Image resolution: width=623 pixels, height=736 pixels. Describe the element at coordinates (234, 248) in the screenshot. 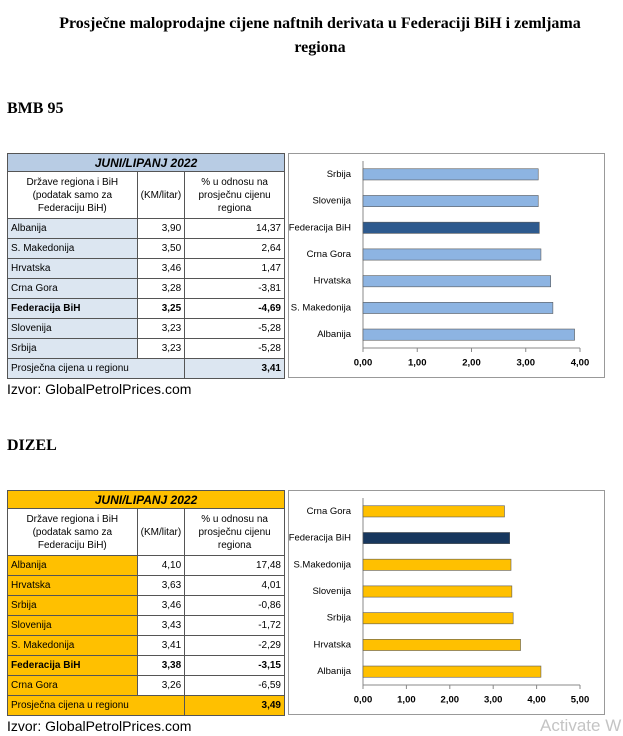

I see `table-value: 2,64` at that location.